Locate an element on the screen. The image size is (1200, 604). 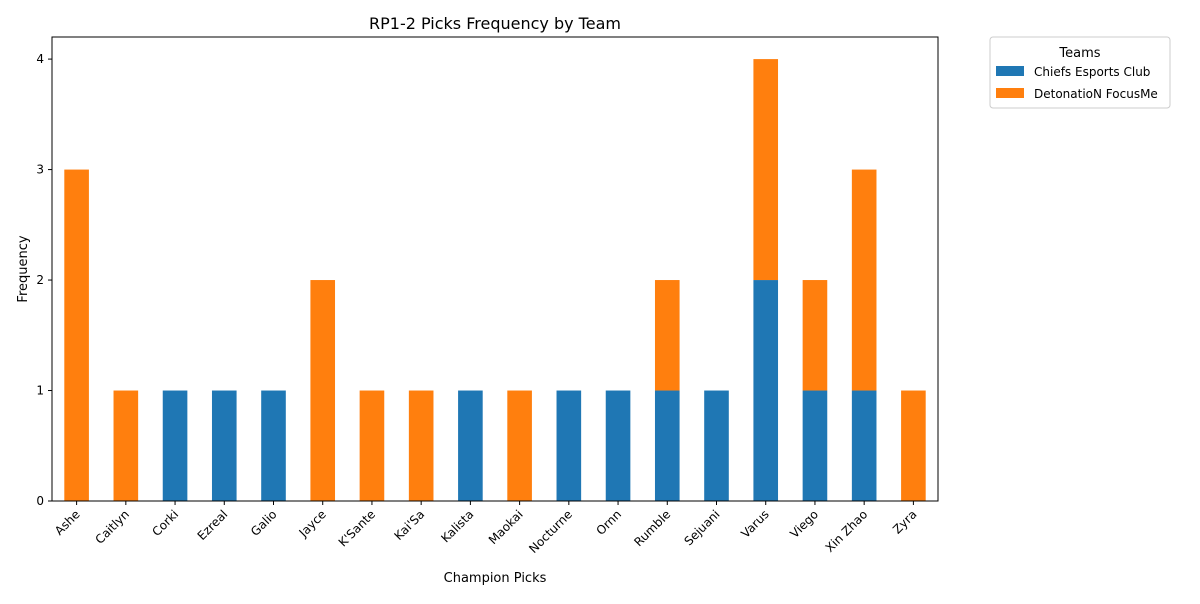
bar-chiefs-ornn is located at coordinates (618, 445).